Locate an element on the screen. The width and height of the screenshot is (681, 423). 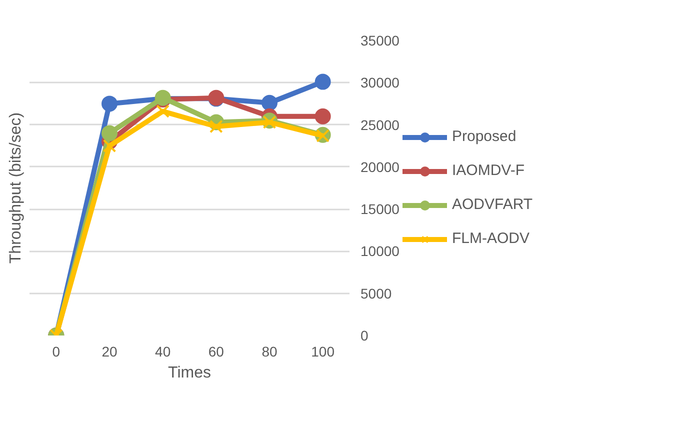
legend-label: FLM-AODV is located at coordinates (491, 238).